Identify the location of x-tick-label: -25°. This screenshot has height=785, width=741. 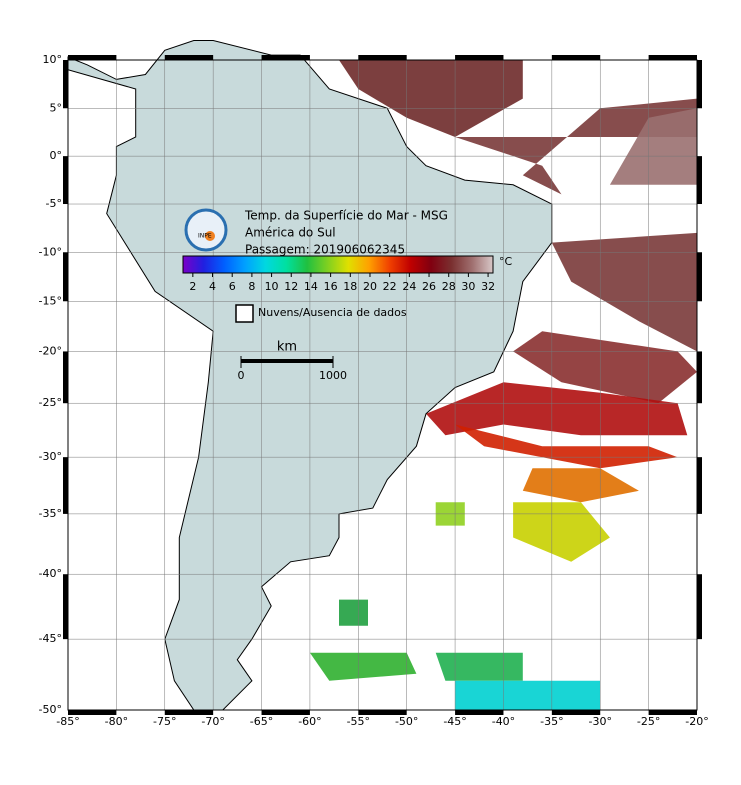
(648, 721).